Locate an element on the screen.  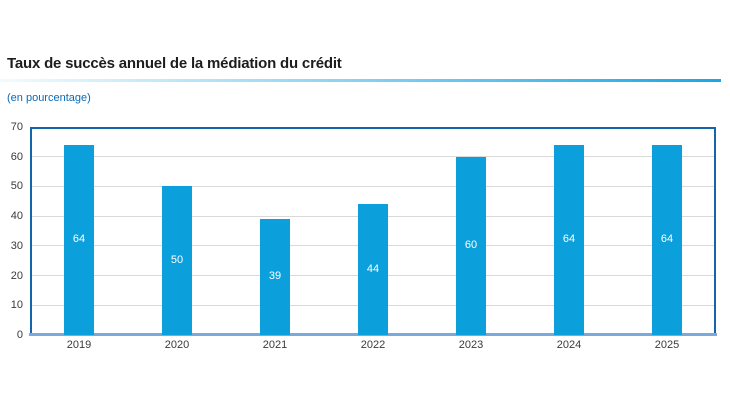
plot-frame-left is located at coordinates (31, 231).